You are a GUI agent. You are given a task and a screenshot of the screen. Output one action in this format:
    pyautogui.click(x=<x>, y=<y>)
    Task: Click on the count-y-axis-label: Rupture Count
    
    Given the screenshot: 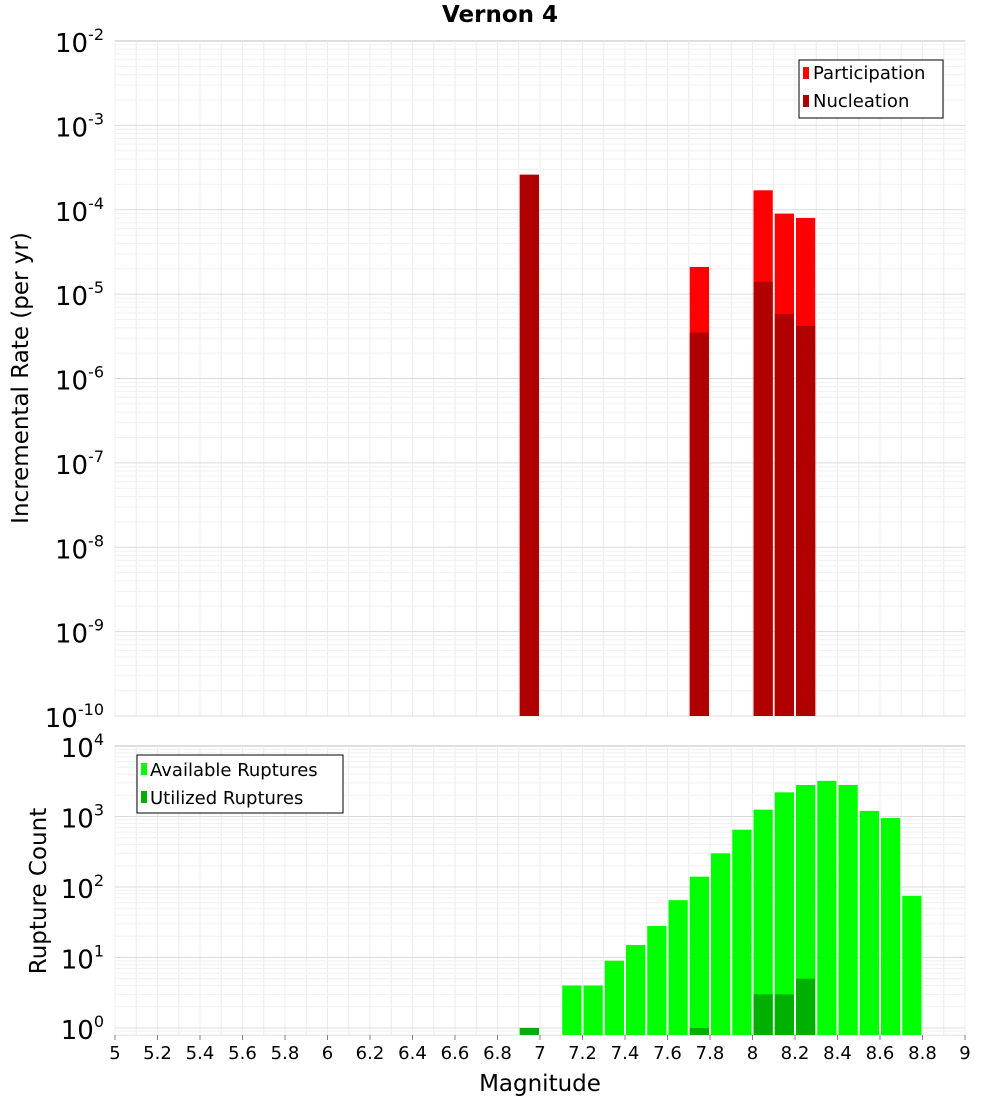 What is the action you would take?
    pyautogui.click(x=39, y=891)
    